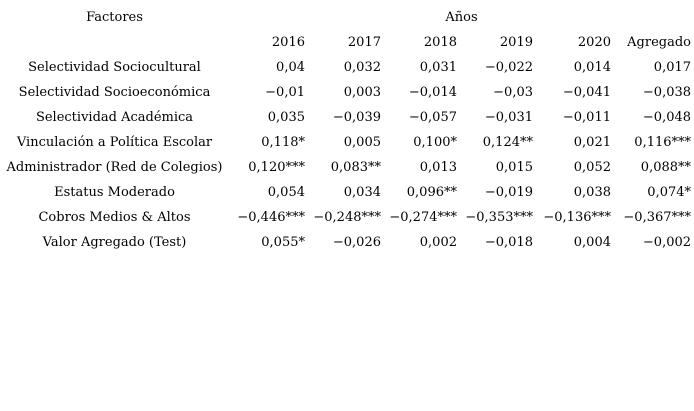 The height and width of the screenshot is (411, 694). What do you see at coordinates (513, 92) in the screenshot?
I see `value-cell: −0,03` at bounding box center [513, 92].